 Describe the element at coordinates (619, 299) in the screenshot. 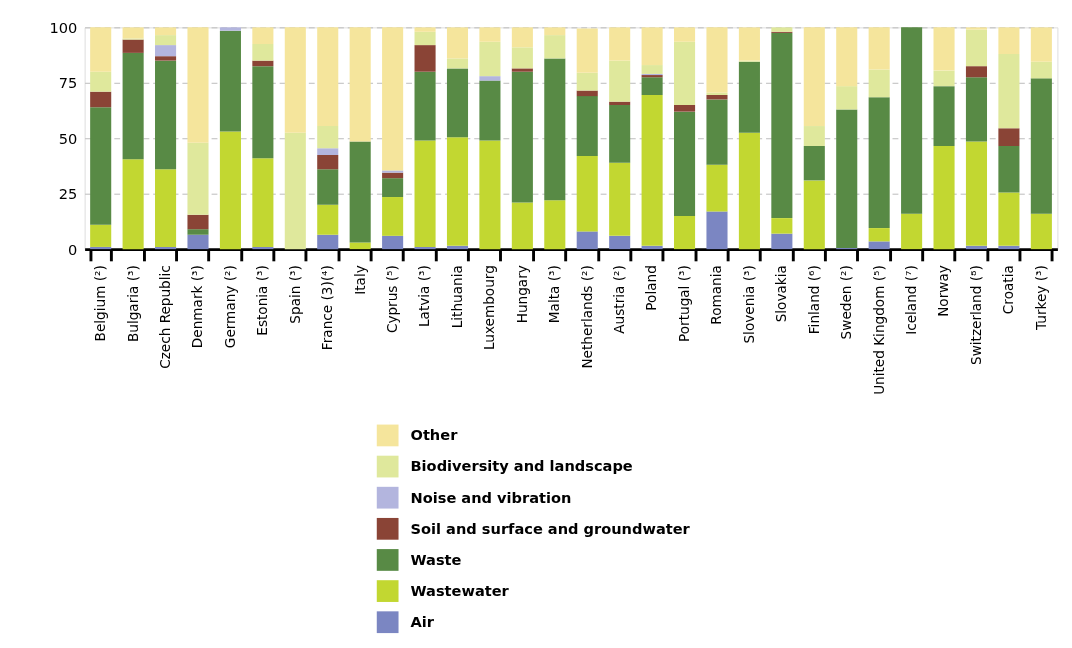

I see `x-tick-label: Austria (²)` at that location.